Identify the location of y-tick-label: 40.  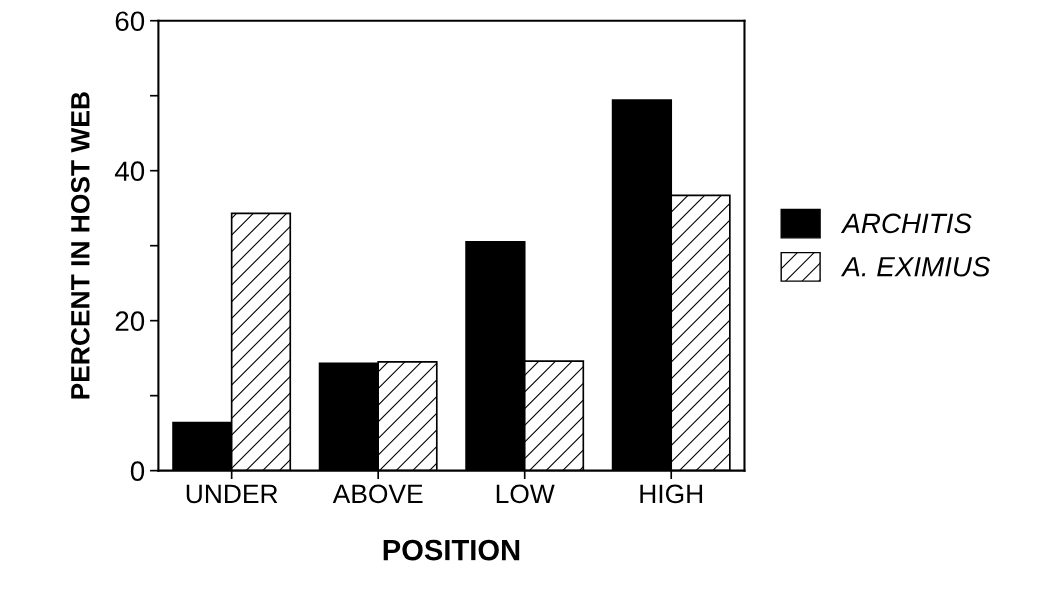
(129, 171).